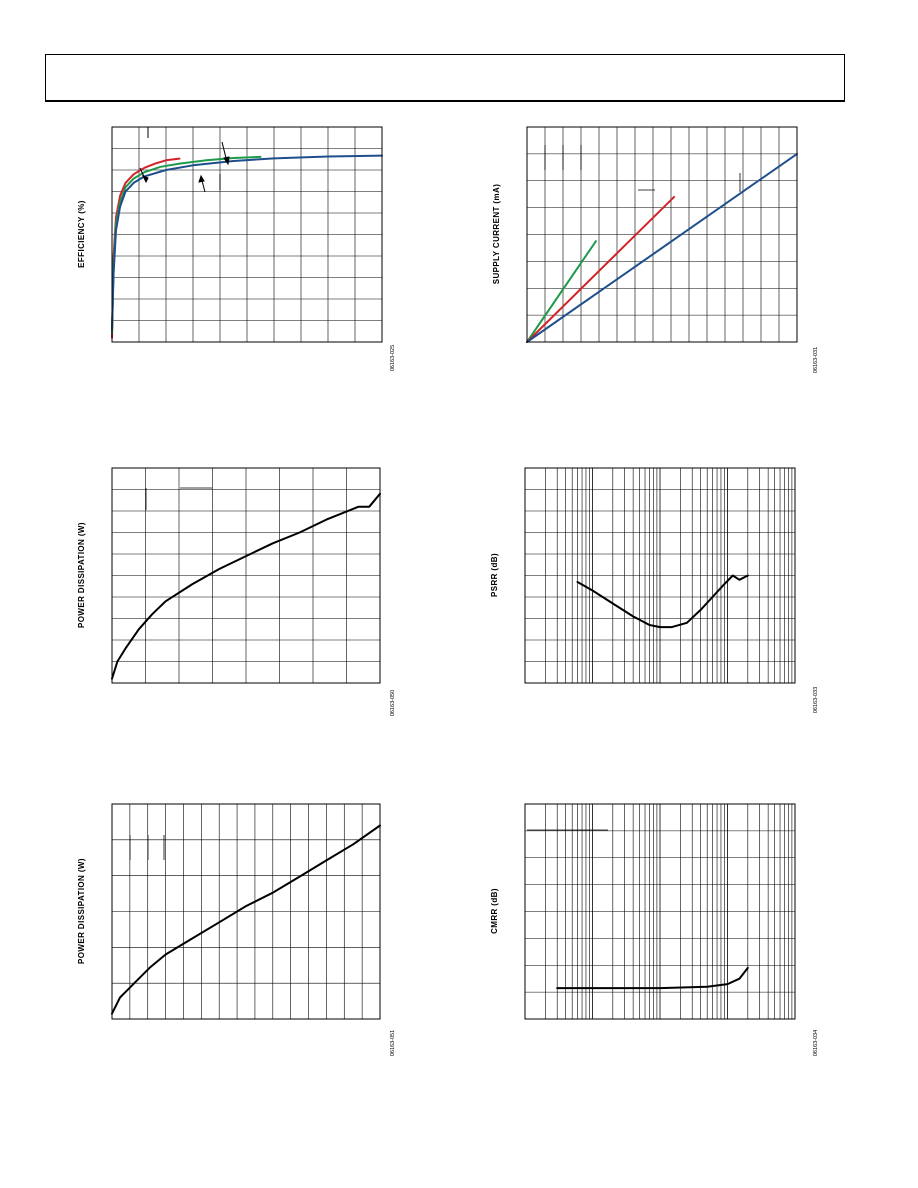 The image size is (918, 1188). Describe the element at coordinates (494, 911) in the screenshot. I see `y-axis-label: CMRR (dB)` at that location.